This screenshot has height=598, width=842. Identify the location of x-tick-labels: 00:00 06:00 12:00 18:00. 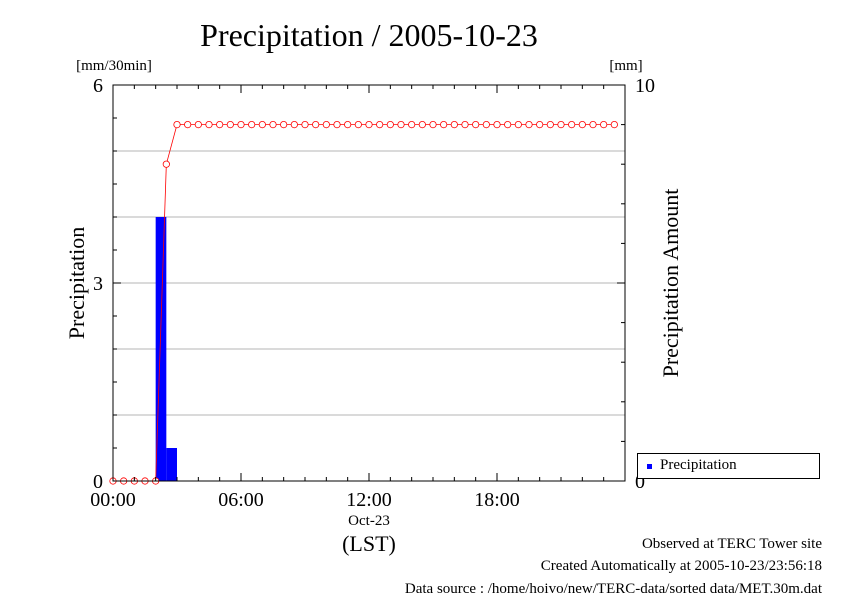
(305, 500).